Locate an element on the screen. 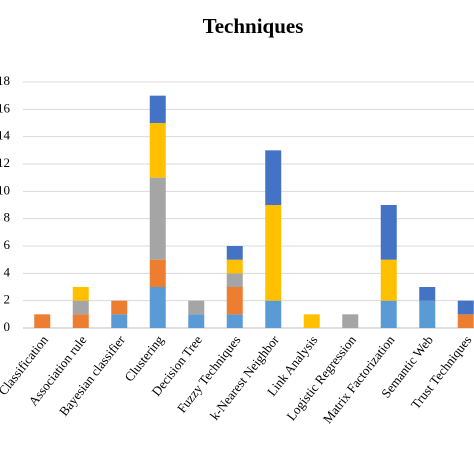 The image size is (474, 474). y-tick-label: 14 is located at coordinates (5, 135).